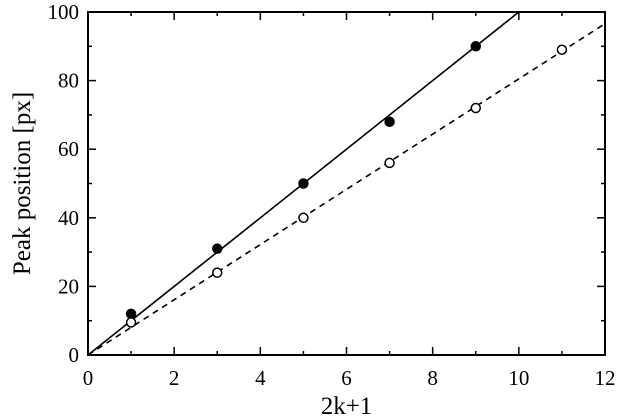 This screenshot has height=419, width=619. Describe the element at coordinates (68, 218) in the screenshot. I see `y-tick-label: 40` at that location.